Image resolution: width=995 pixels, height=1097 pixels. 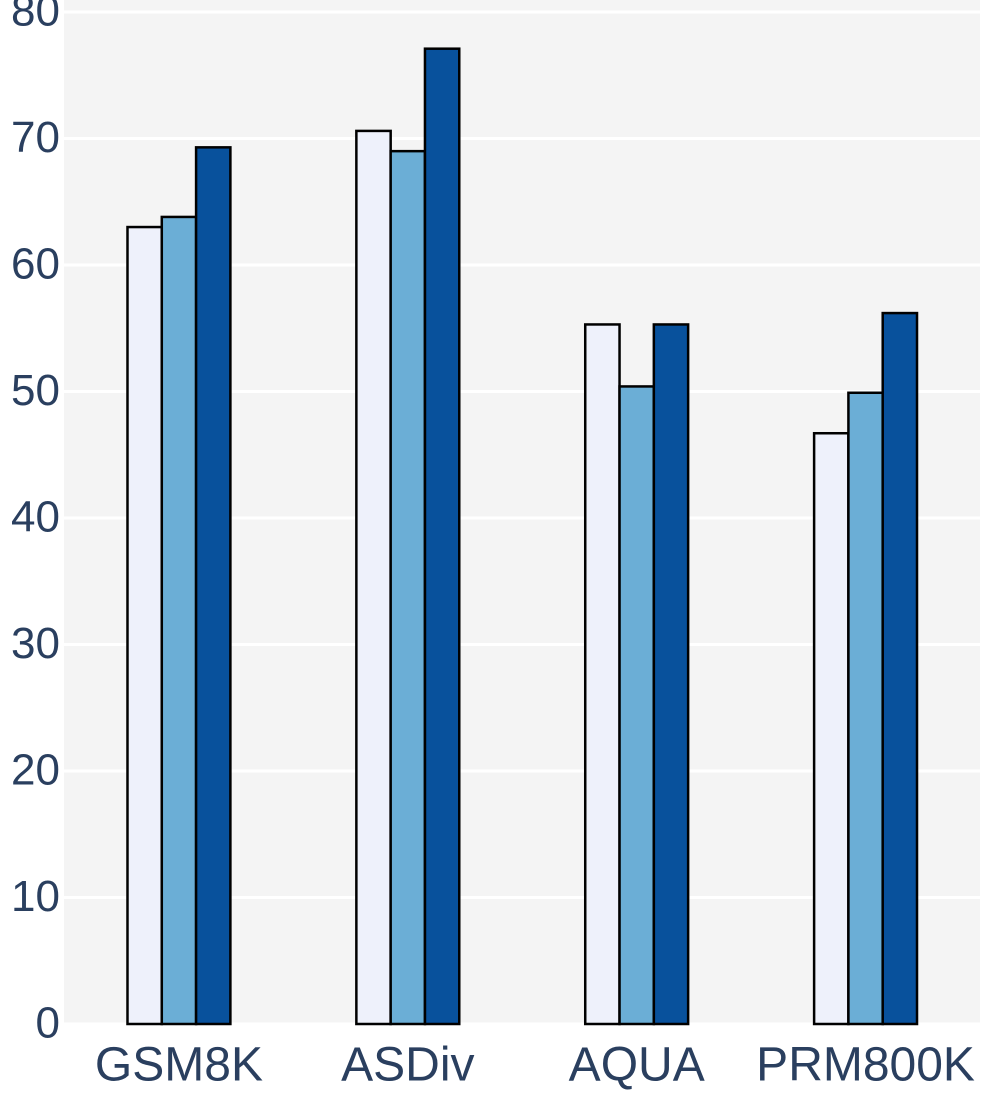 I want to click on y-tick-label: 50, so click(x=35, y=390).